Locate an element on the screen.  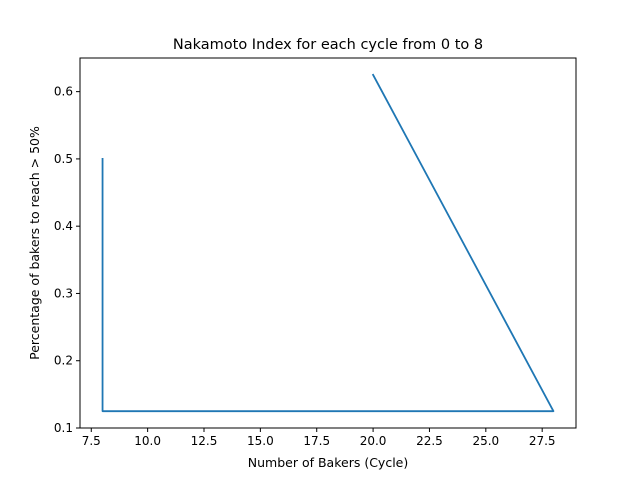
x-axis-ticks: 7.5 10.0 12.5 15.0 17.5 20.0 22.5 25.0 27.5 is located at coordinates (319, 438).